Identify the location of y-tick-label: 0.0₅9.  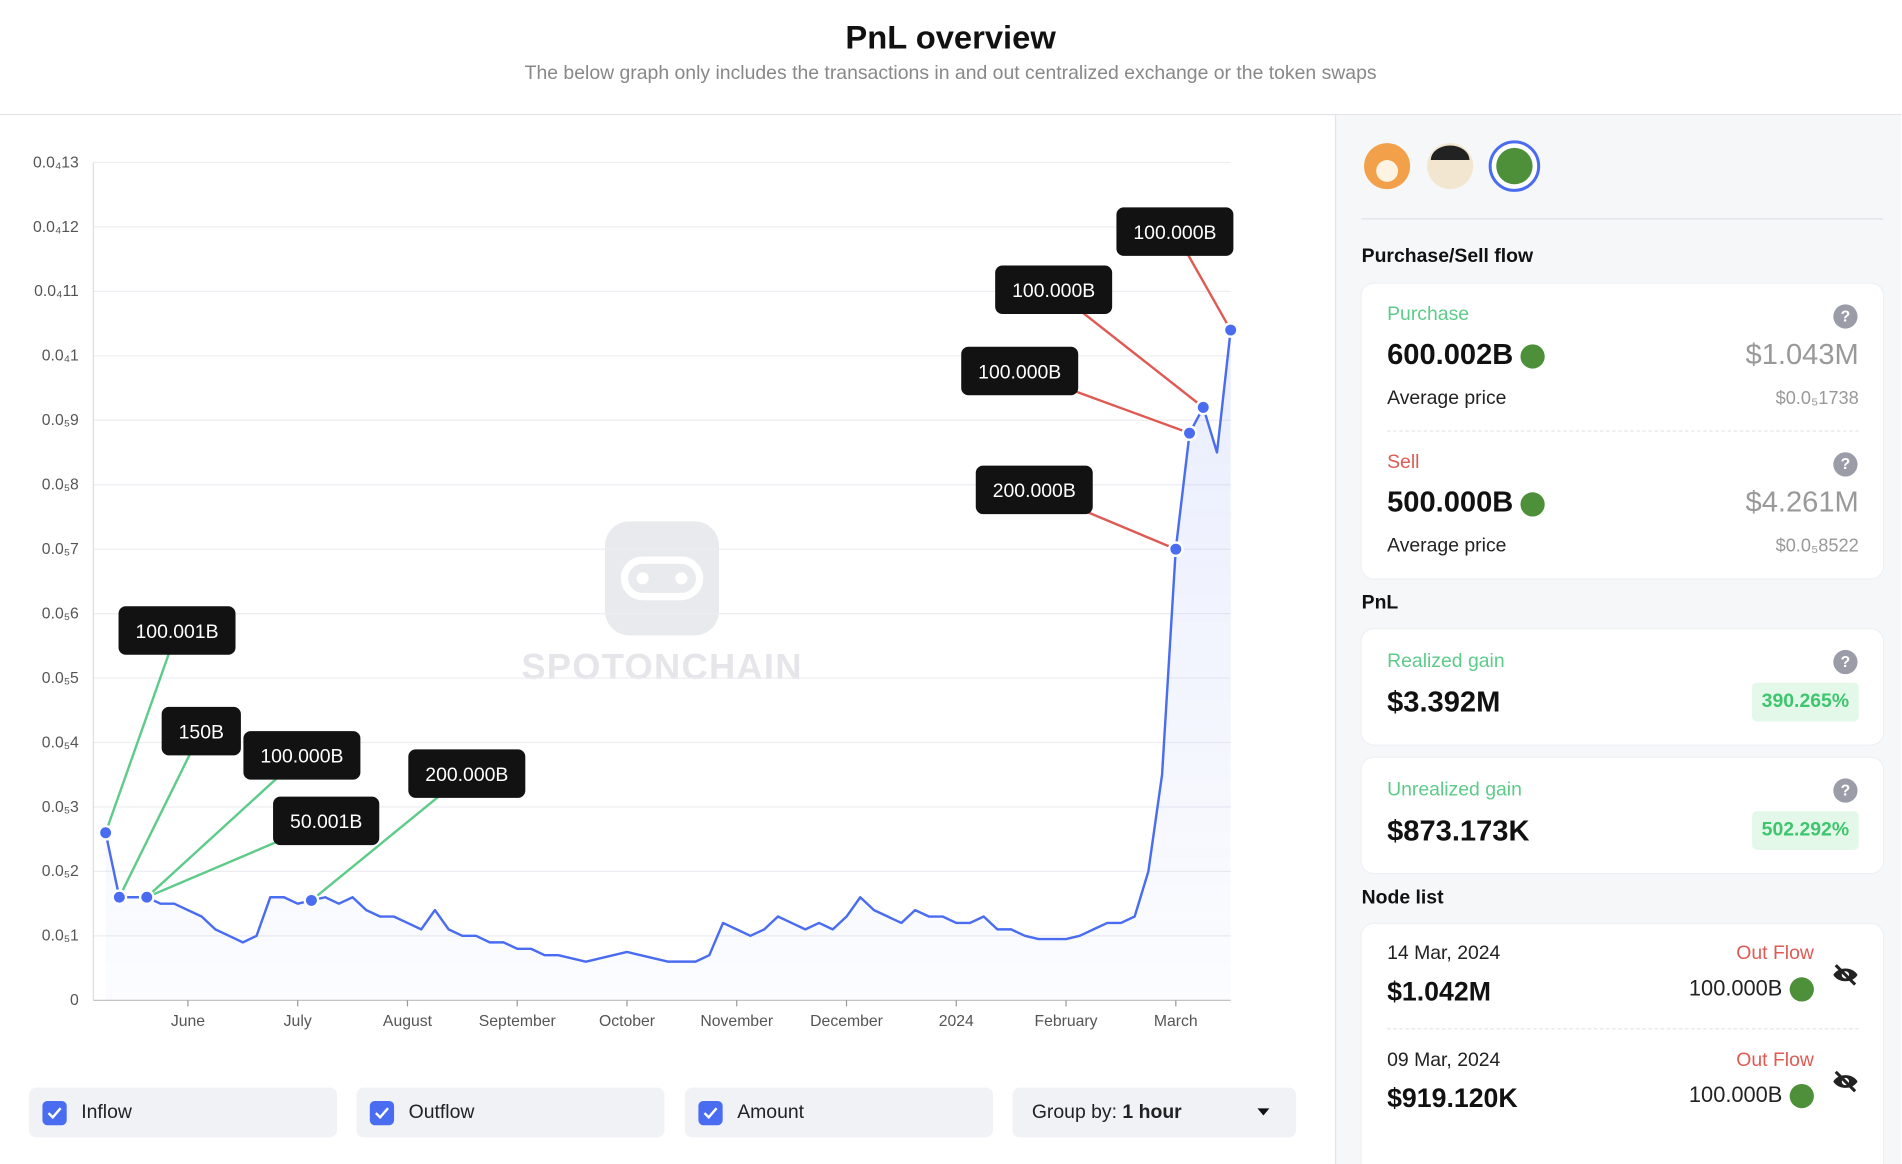
(60, 420).